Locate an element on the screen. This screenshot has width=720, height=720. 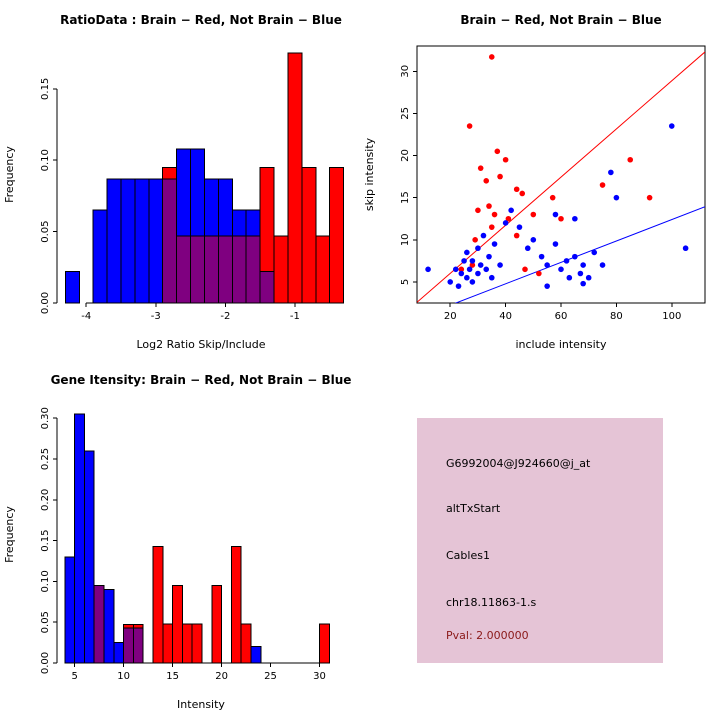
x-tick-label: 25 is located at coordinates (270, 676).